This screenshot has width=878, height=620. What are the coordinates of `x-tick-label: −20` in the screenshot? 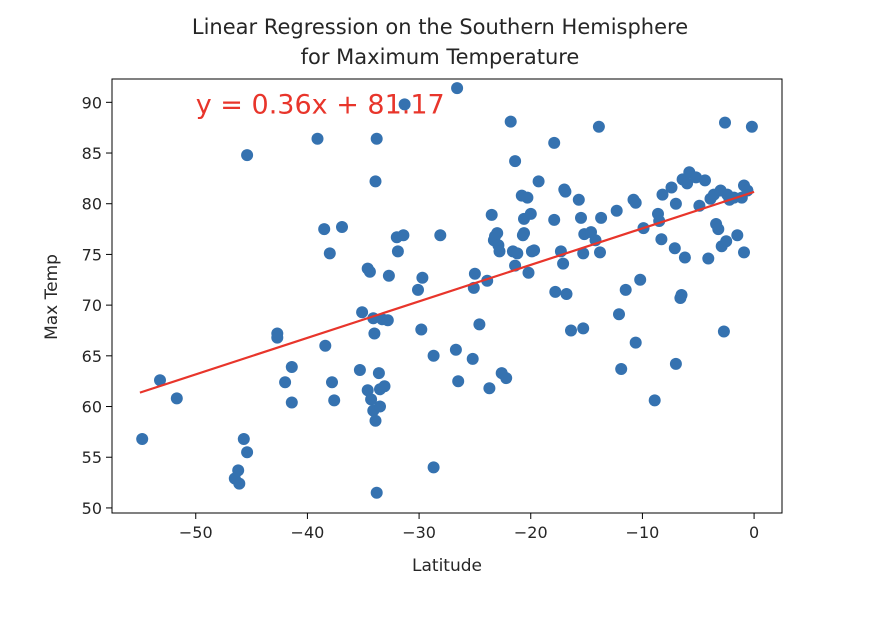 It's located at (531, 532).